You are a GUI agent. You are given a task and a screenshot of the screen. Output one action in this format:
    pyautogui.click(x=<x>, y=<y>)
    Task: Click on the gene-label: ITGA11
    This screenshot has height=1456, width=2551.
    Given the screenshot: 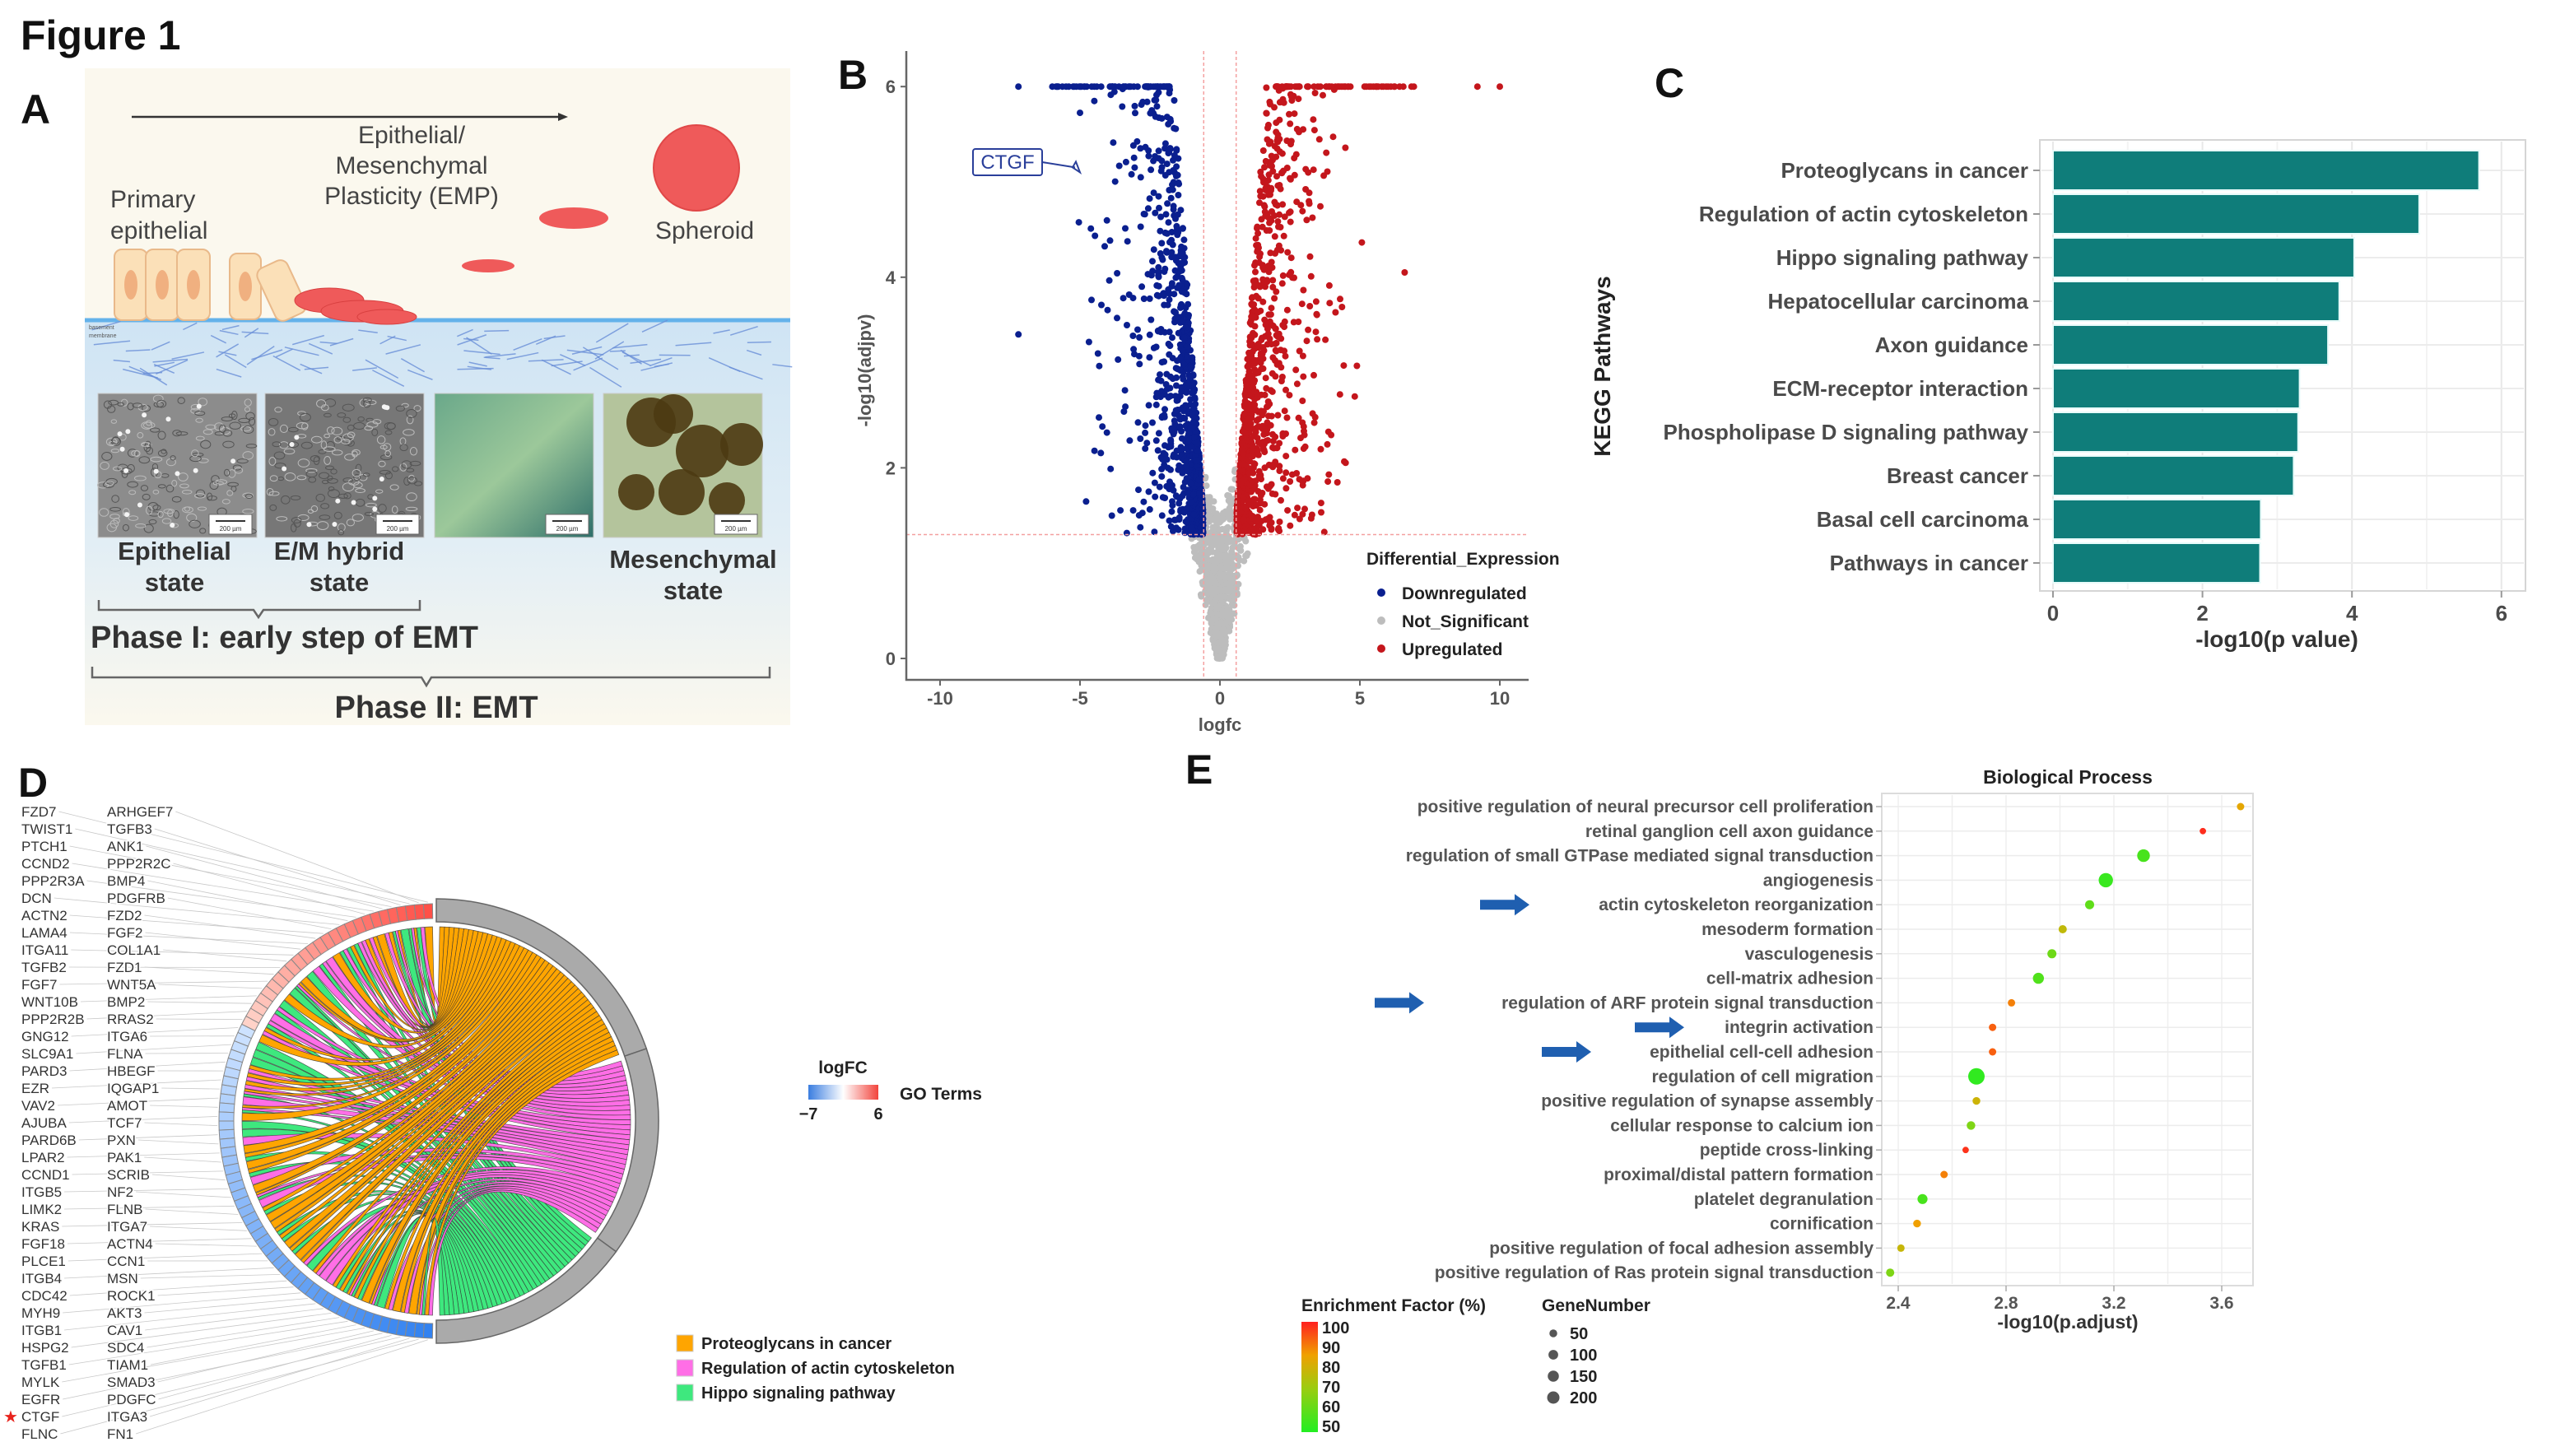 What is the action you would take?
    pyautogui.click(x=44, y=950)
    